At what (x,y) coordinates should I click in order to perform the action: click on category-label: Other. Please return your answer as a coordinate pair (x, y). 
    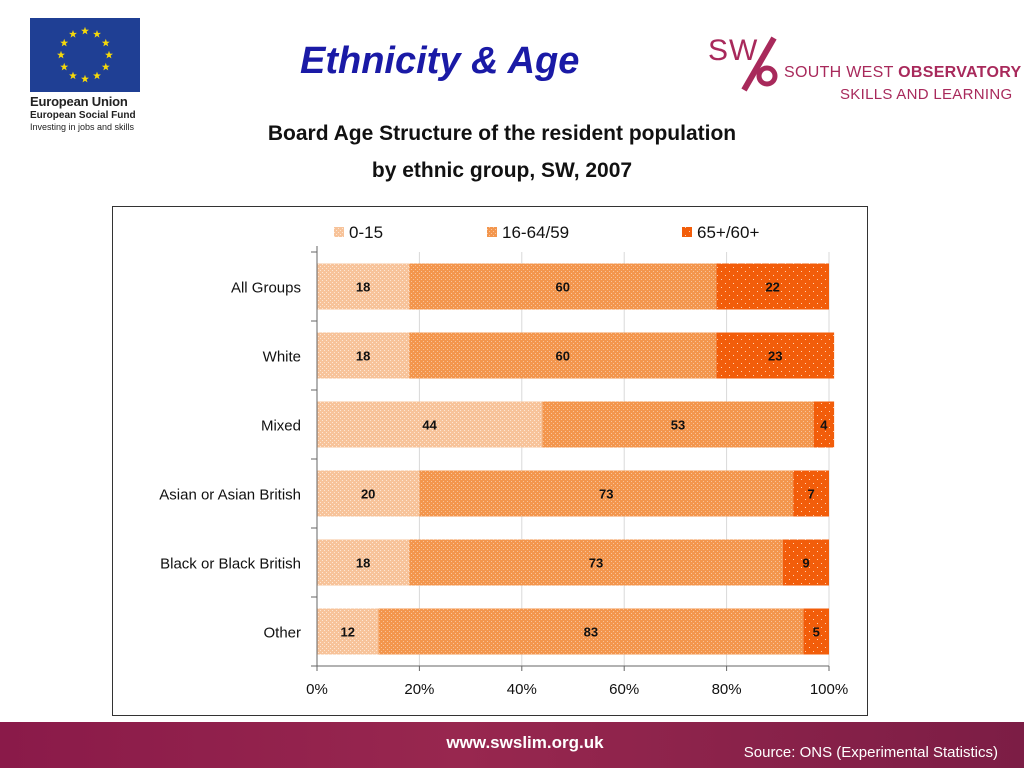
    Looking at the image, I should click on (282, 633).